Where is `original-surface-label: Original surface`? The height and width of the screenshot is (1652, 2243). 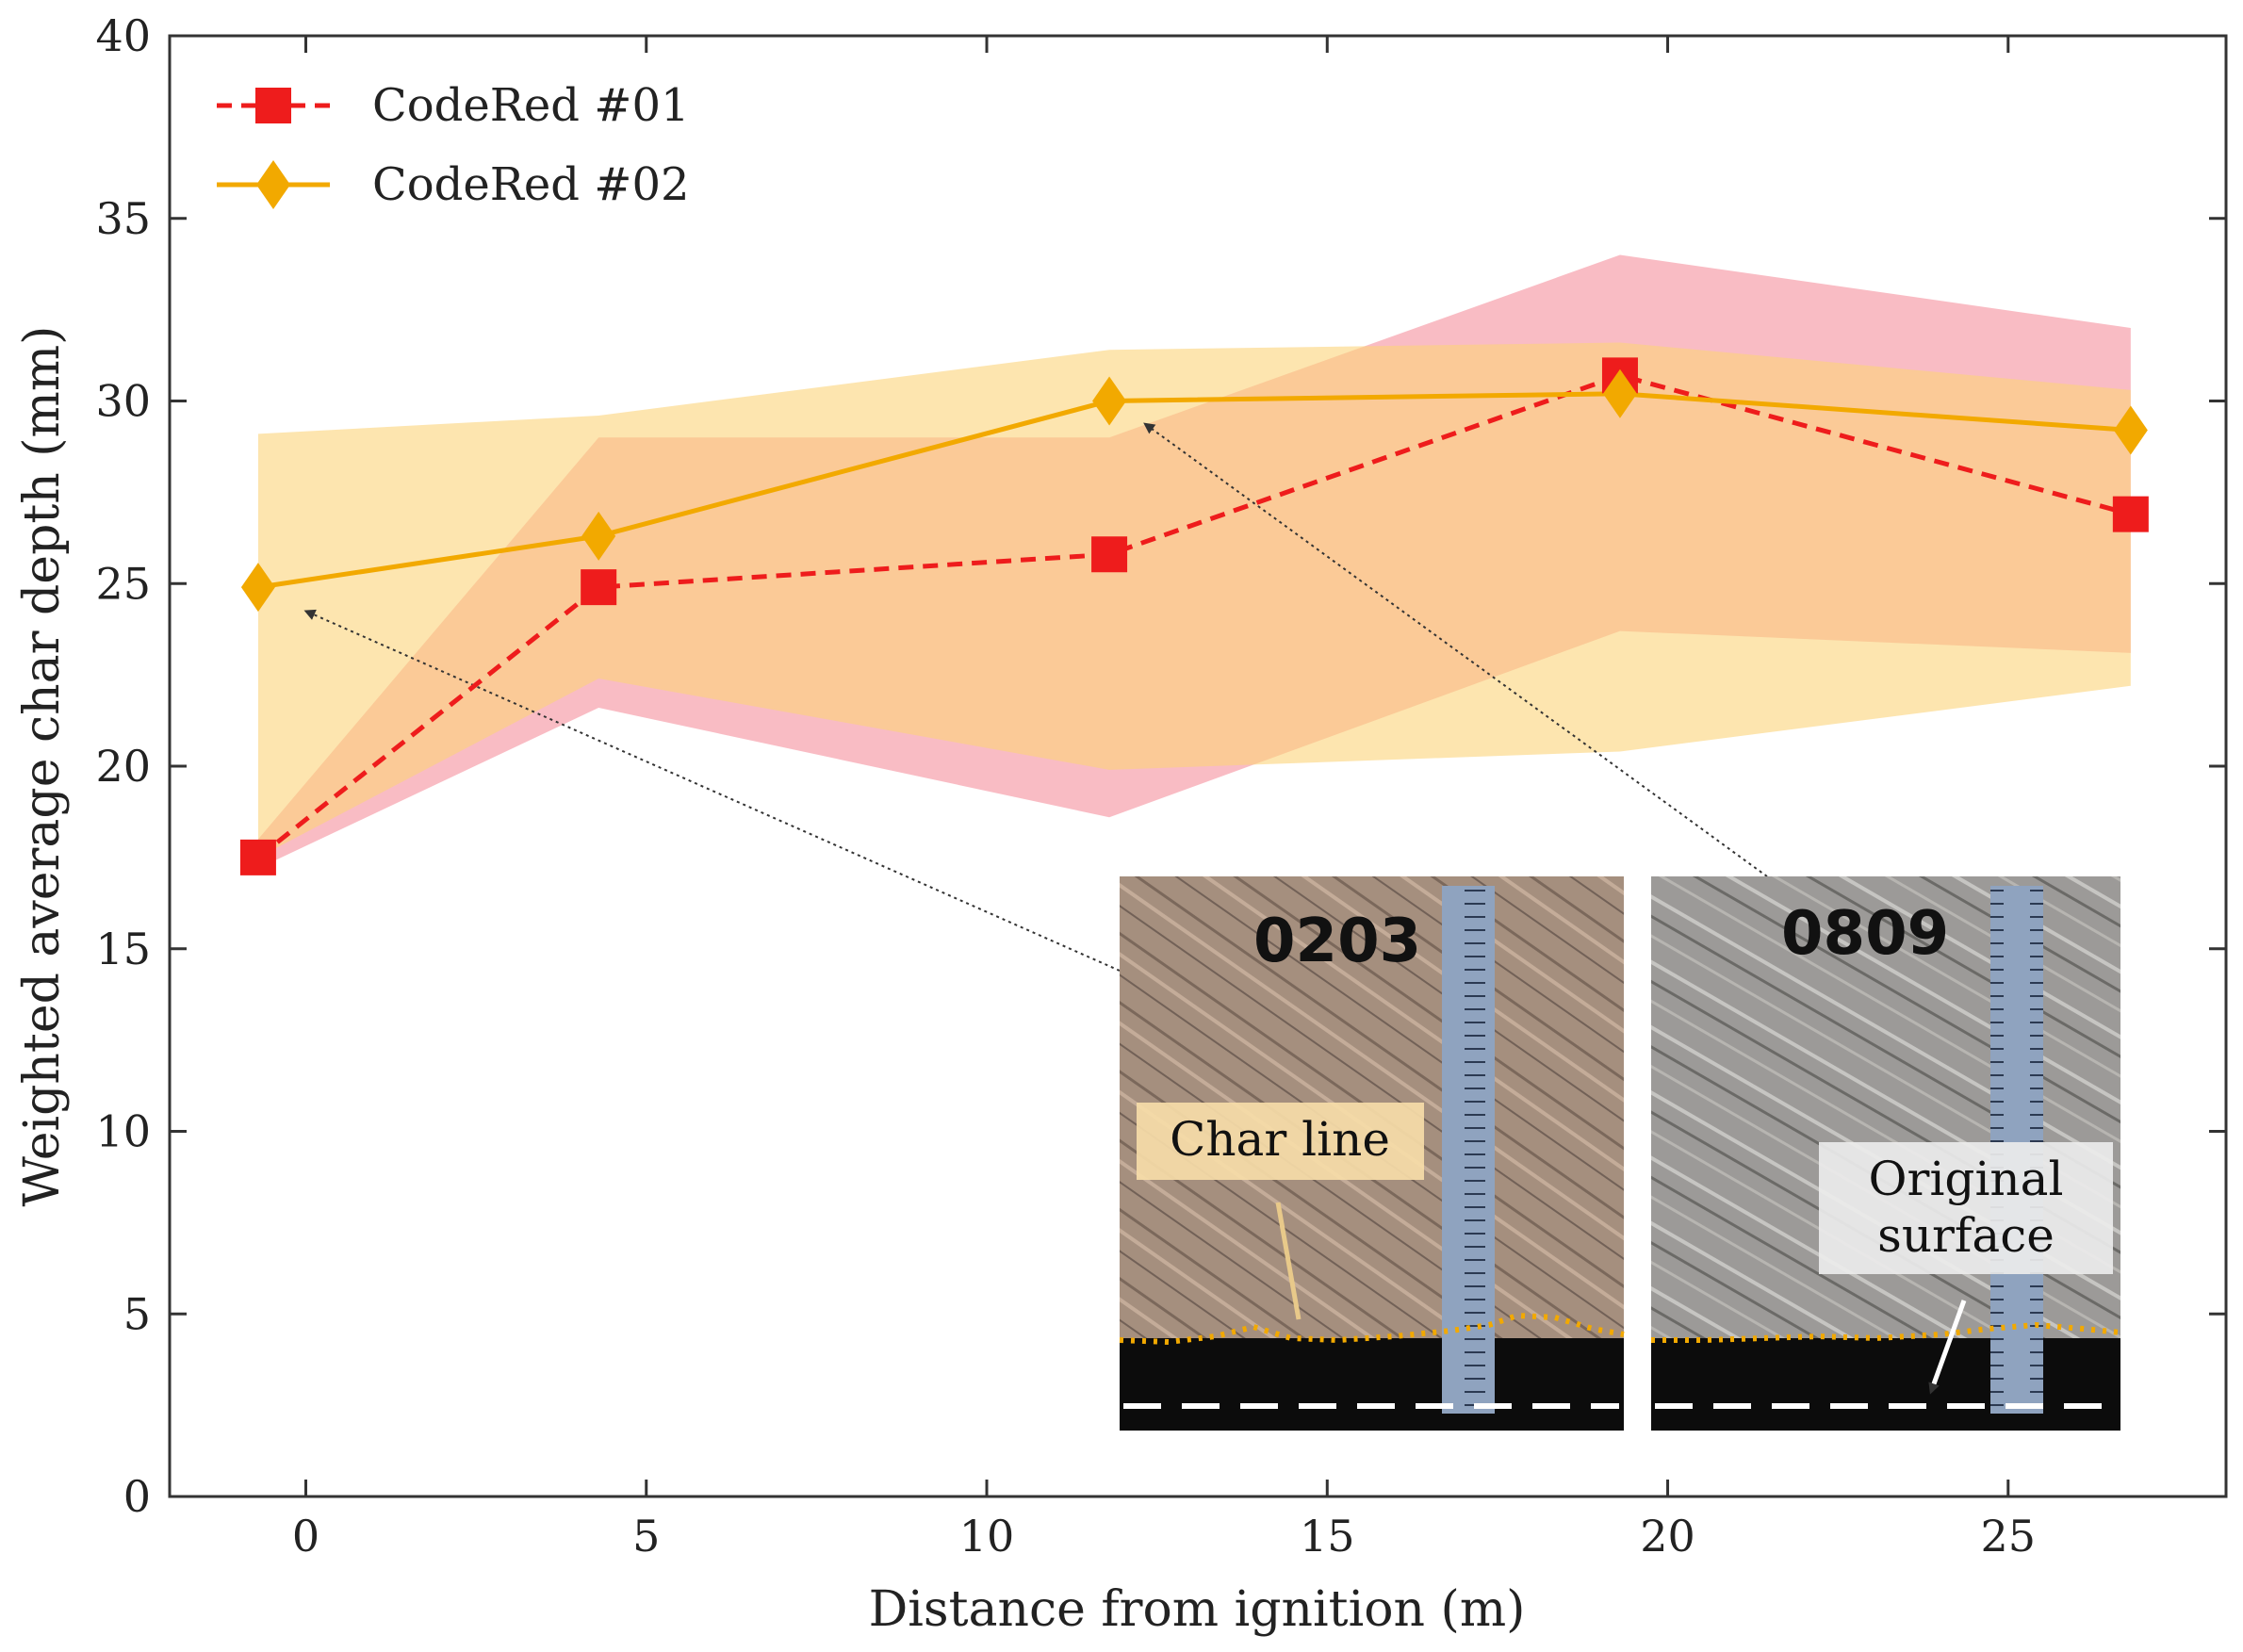 original-surface-label: Original surface is located at coordinates (1966, 1208).